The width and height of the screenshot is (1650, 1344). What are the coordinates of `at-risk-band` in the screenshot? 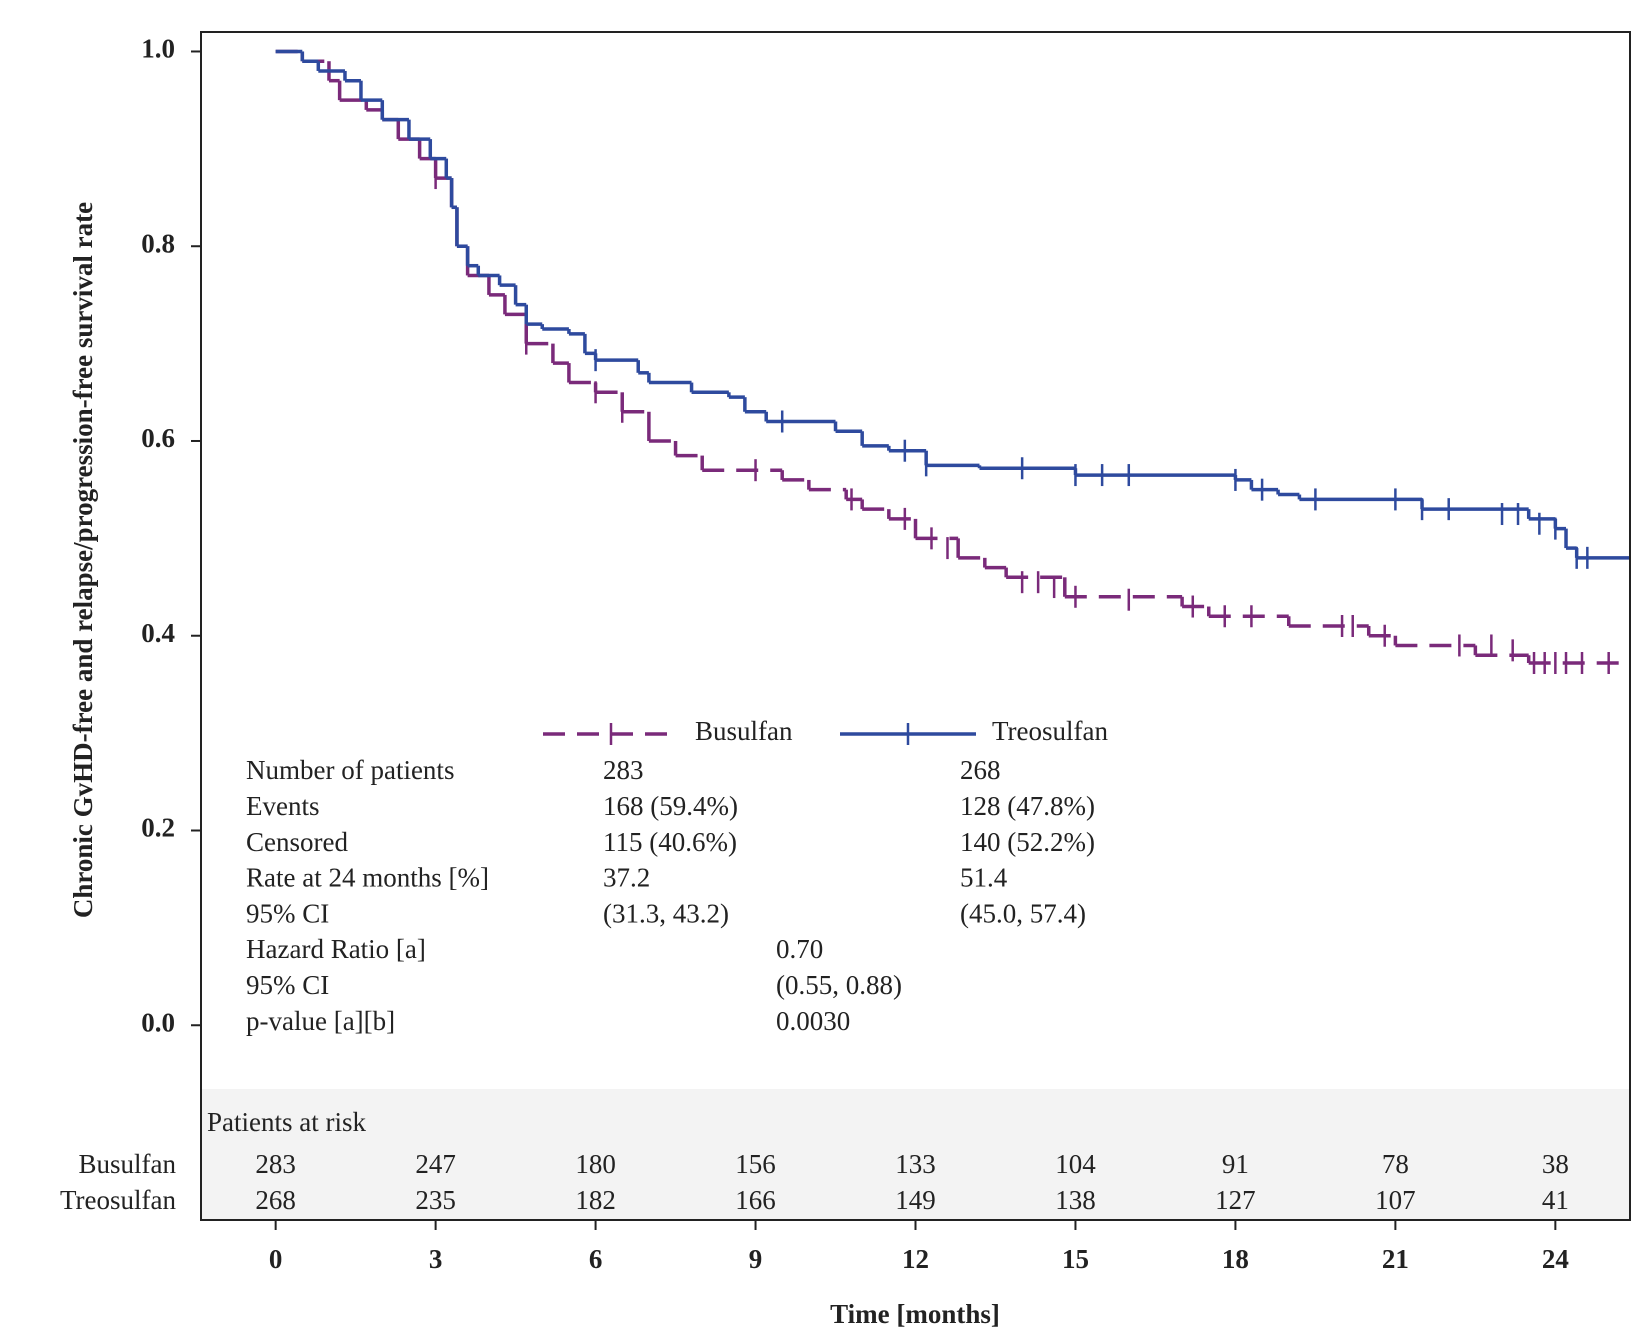 It's located at (915, 1154).